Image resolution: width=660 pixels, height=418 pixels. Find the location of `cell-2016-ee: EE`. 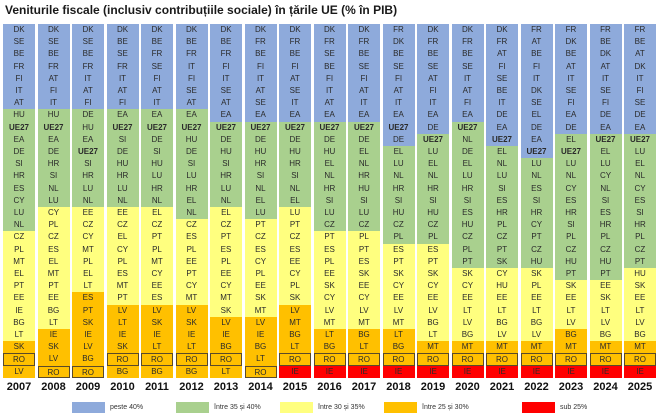

cell-2016-ee: EE is located at coordinates (329, 274).